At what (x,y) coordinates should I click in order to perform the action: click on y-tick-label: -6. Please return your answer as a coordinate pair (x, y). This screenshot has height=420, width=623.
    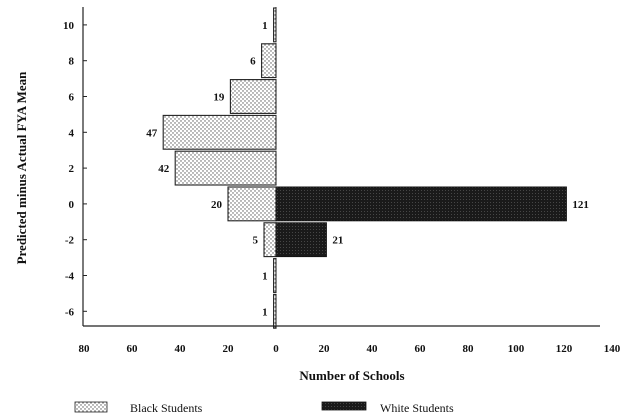
    Looking at the image, I should click on (70, 312).